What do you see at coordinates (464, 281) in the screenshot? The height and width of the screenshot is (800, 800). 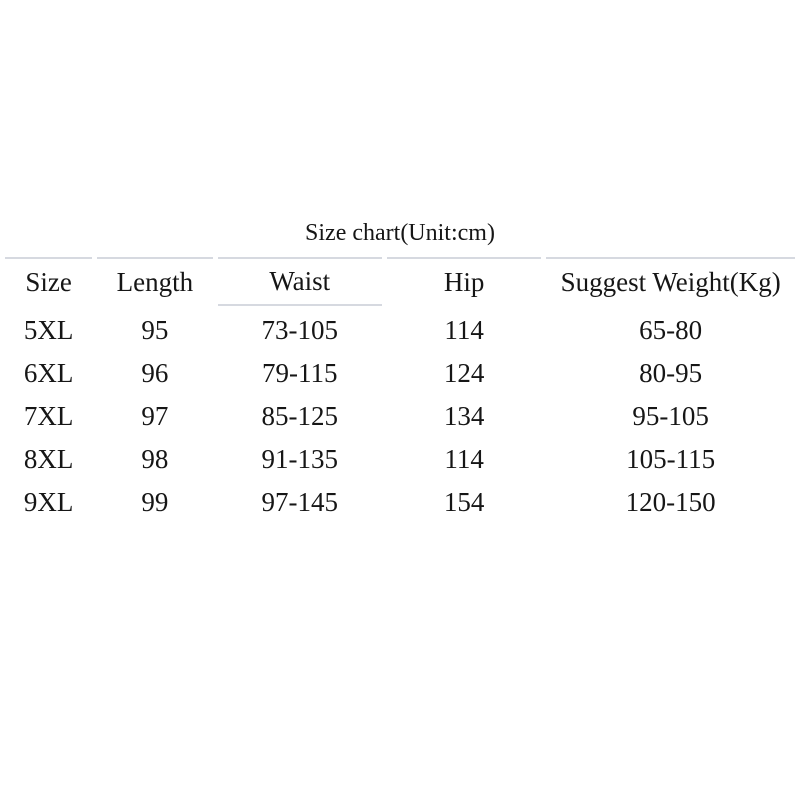 I see `column-header-hip: Hip` at bounding box center [464, 281].